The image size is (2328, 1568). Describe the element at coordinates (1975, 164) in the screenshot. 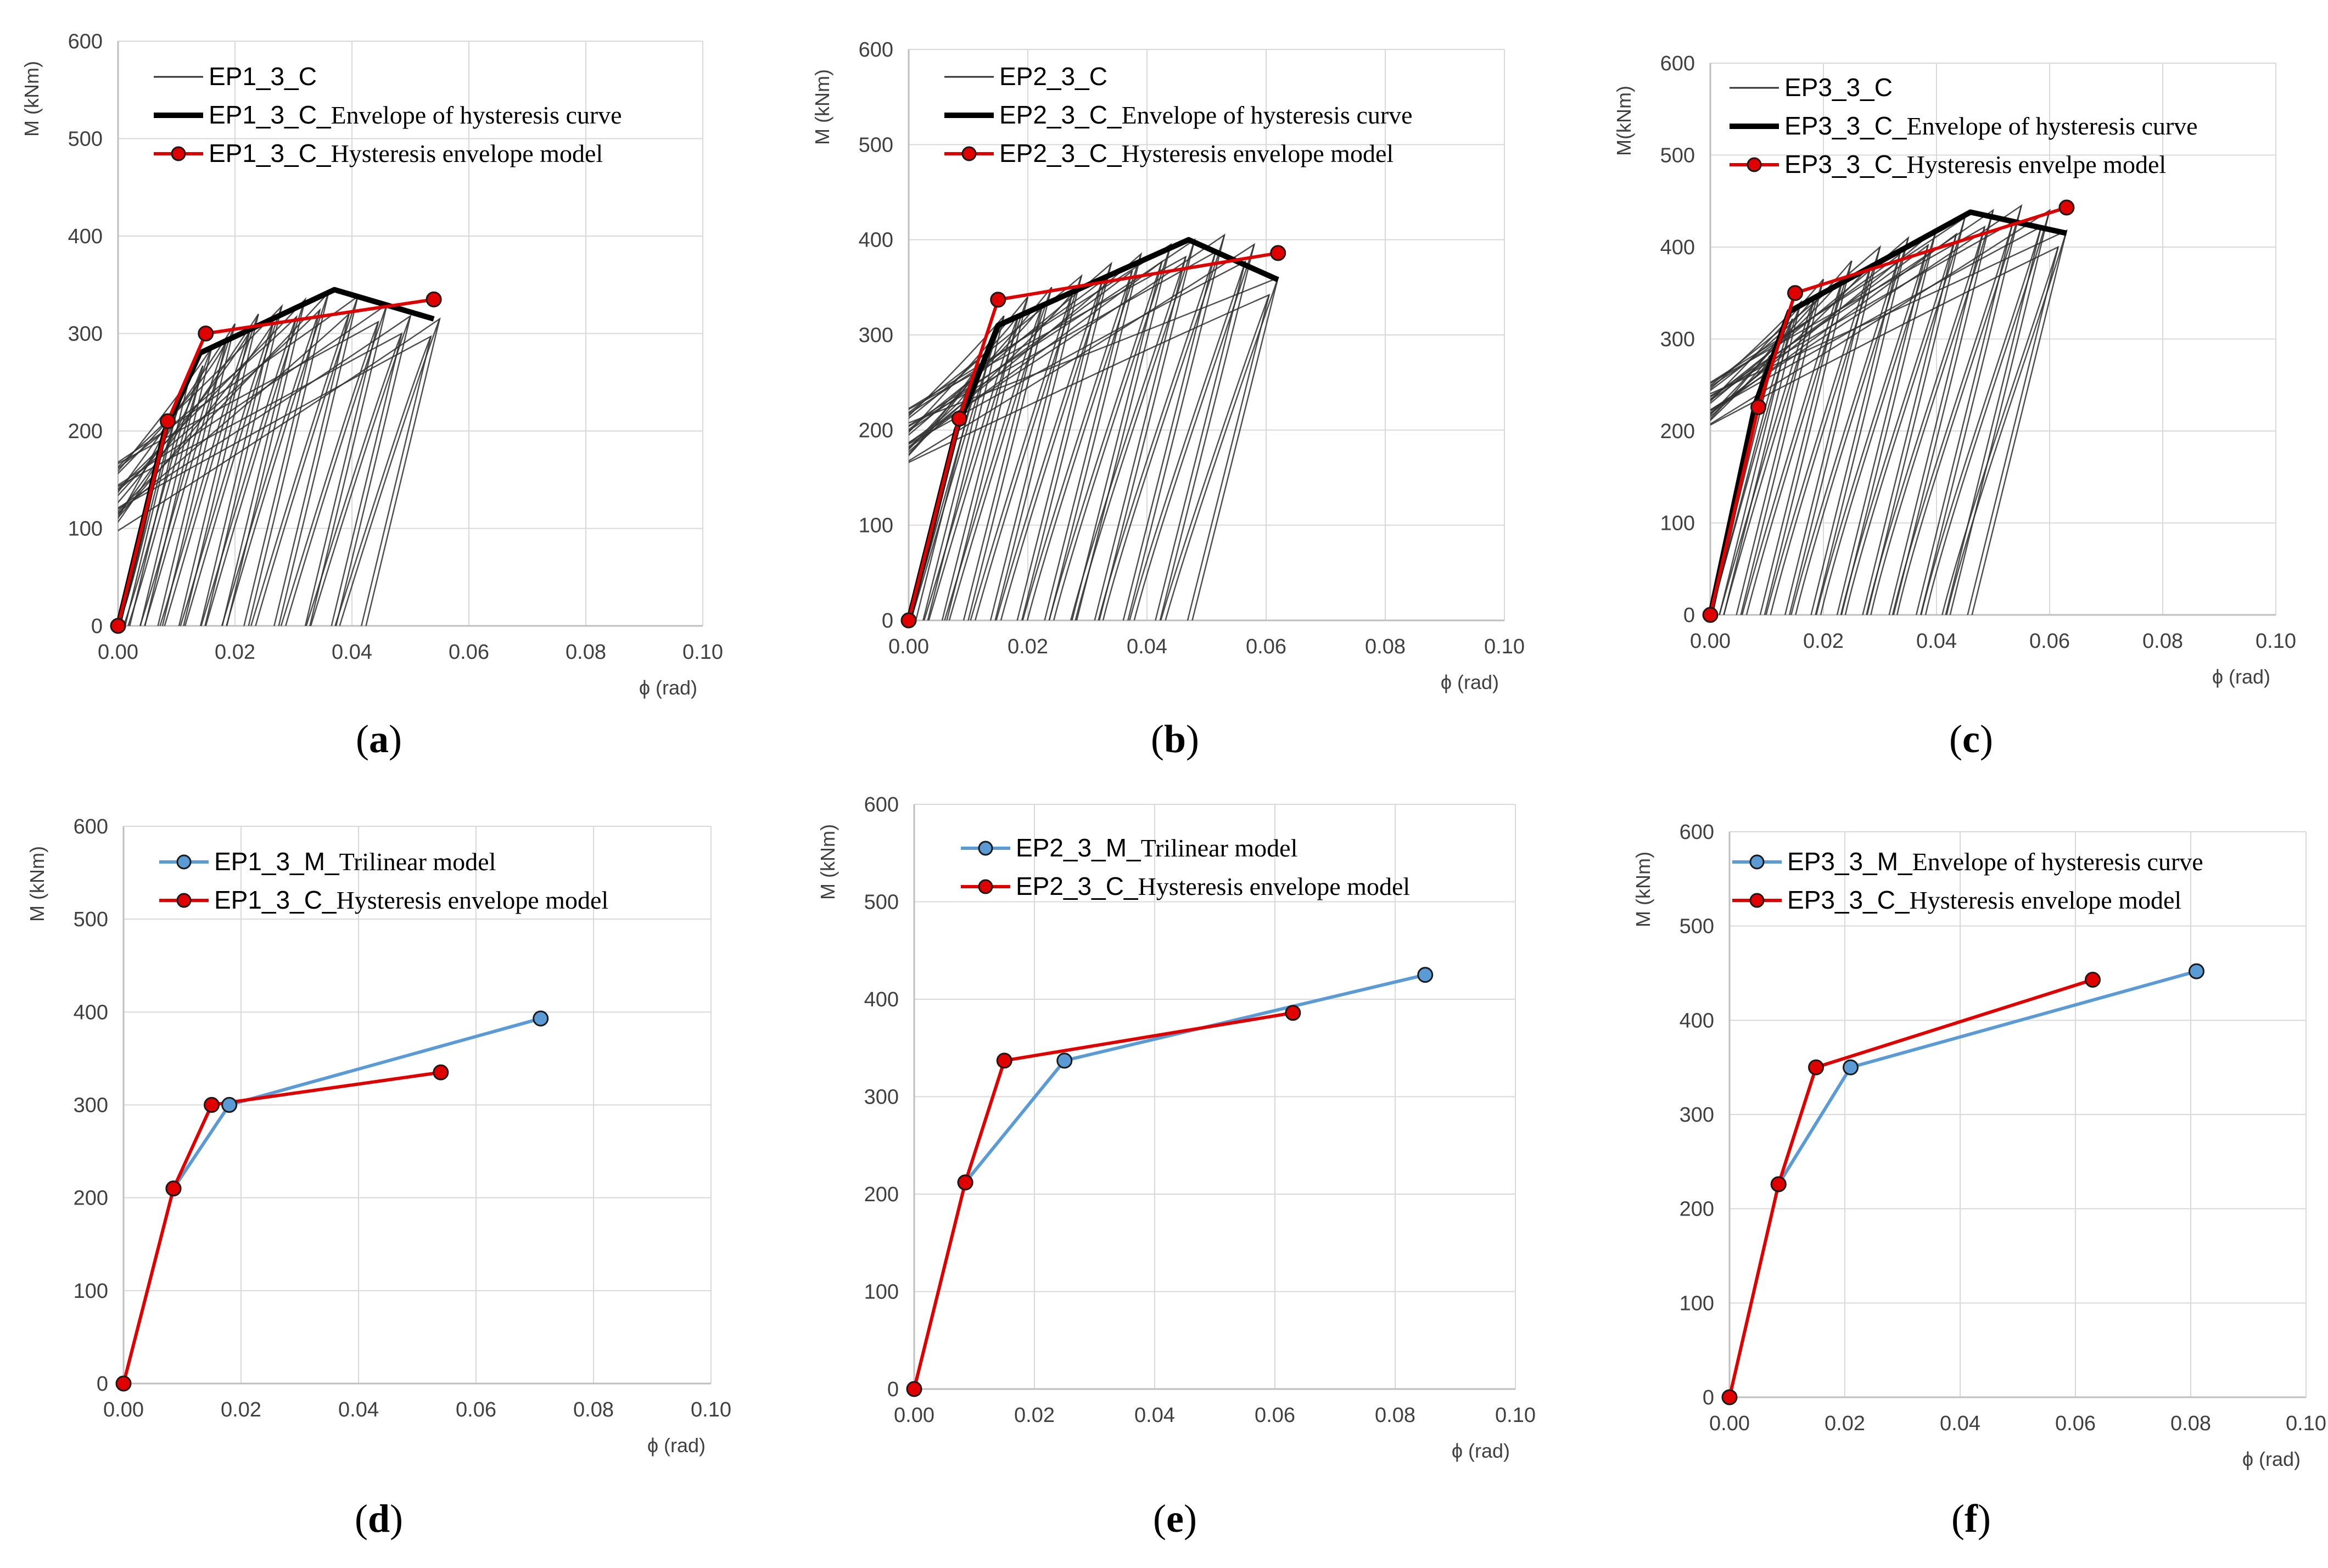

I see `legend-label: EP3_3_C_Hysteresis envelpe model` at that location.